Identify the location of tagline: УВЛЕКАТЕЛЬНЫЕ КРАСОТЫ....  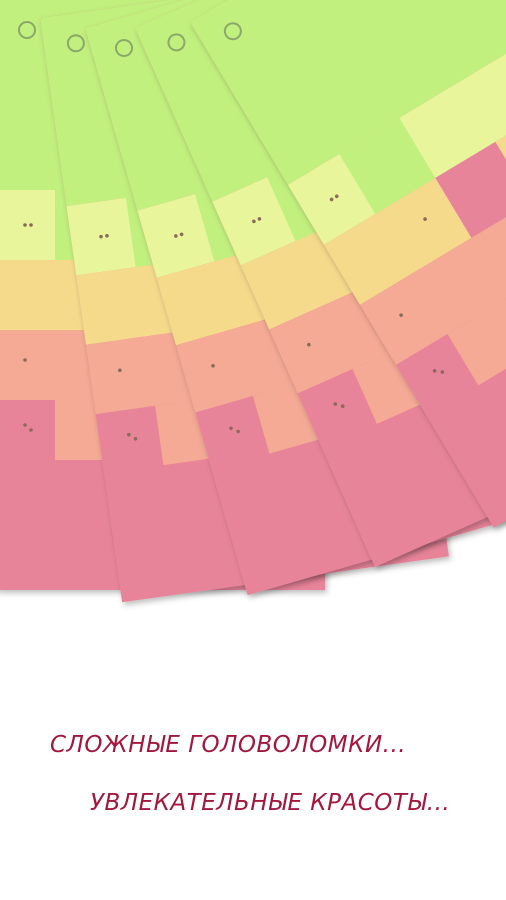
(270, 803).